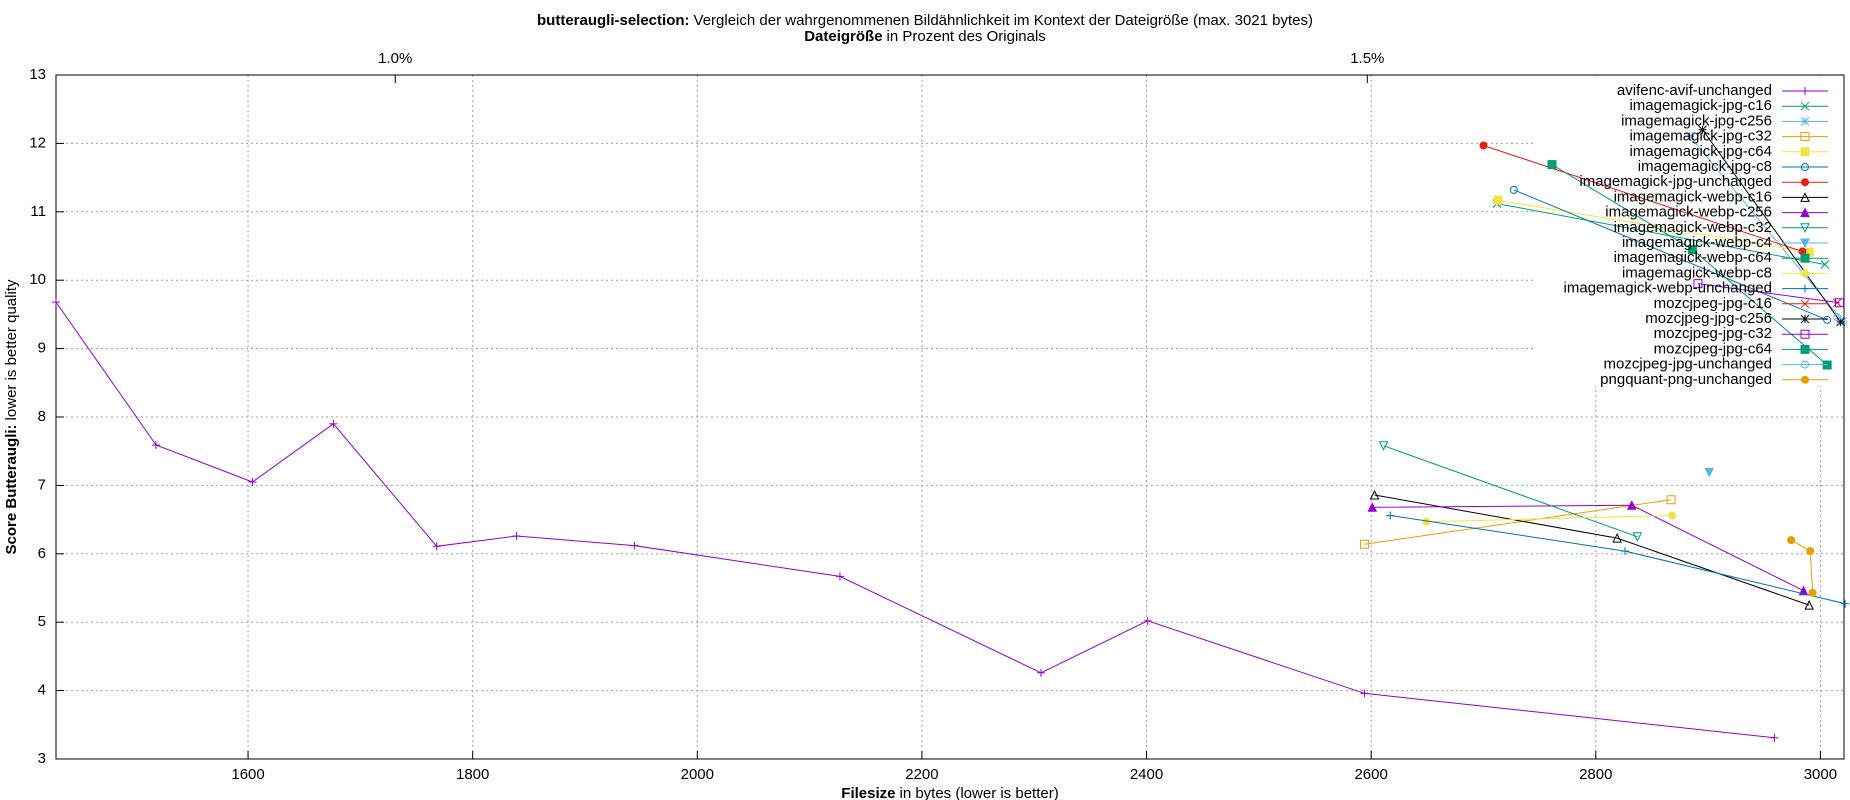  I want to click on title-bold: butteraugli-selection:, so click(613, 20).